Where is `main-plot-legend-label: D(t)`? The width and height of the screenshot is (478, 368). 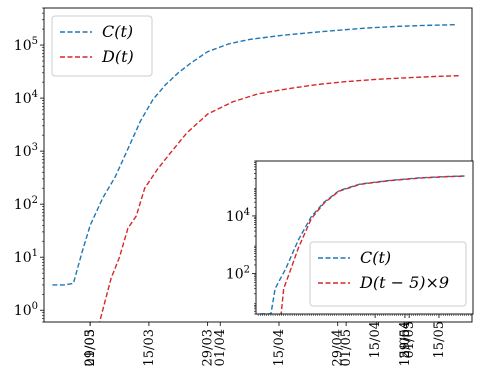 main-plot-legend-label: D(t) is located at coordinates (117, 56).